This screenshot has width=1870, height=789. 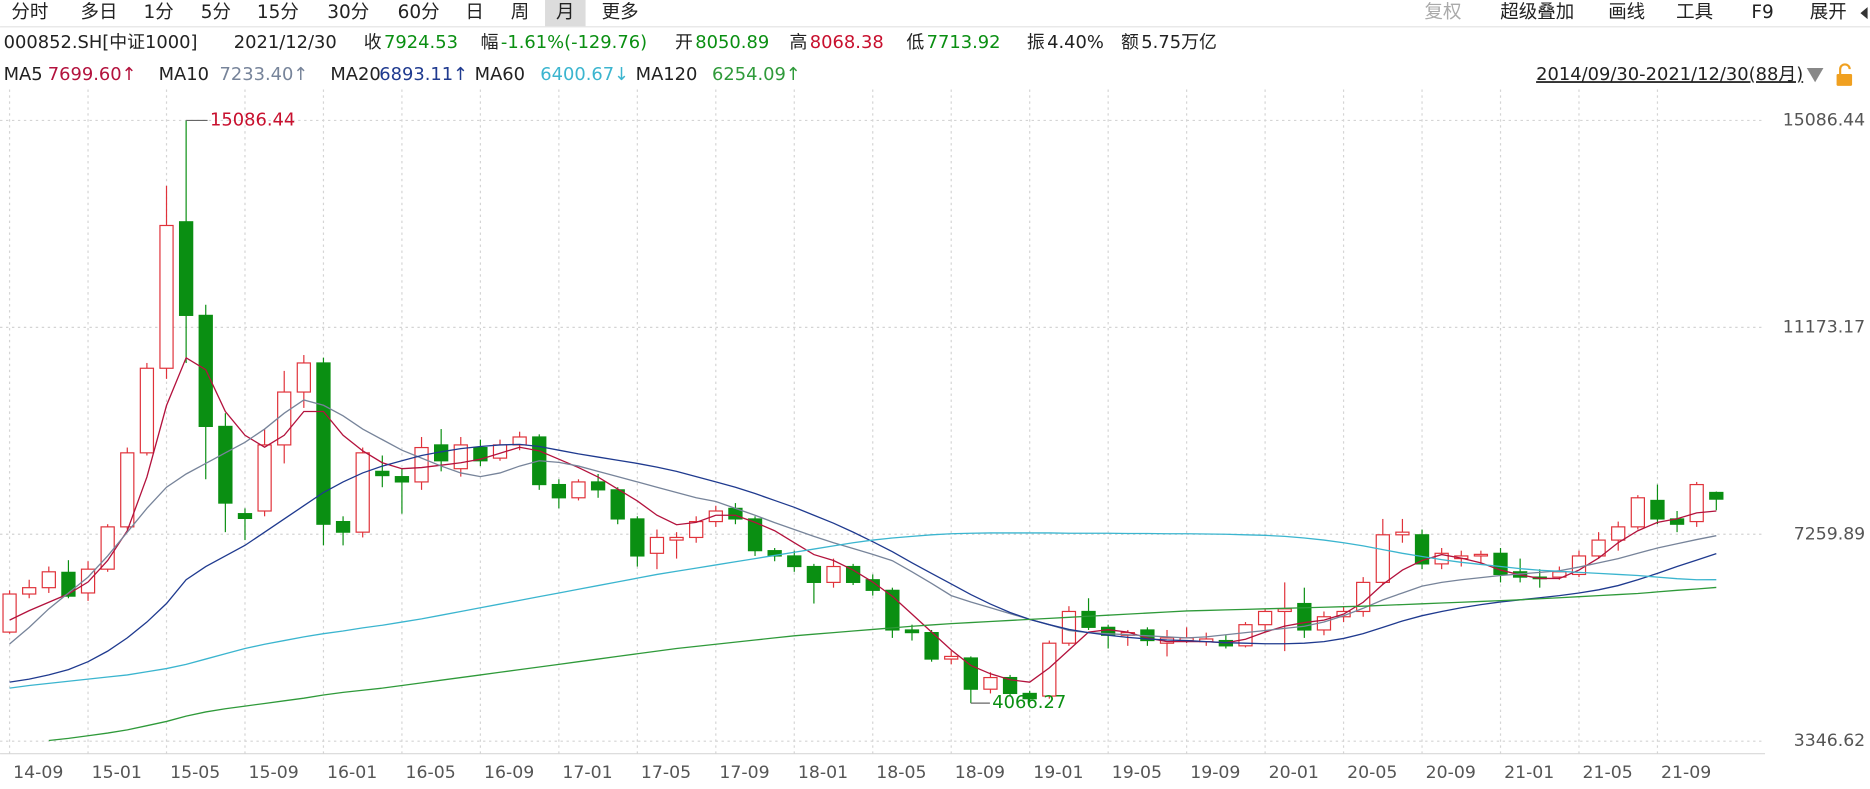 I want to click on info-field: 收, so click(x=373, y=42).